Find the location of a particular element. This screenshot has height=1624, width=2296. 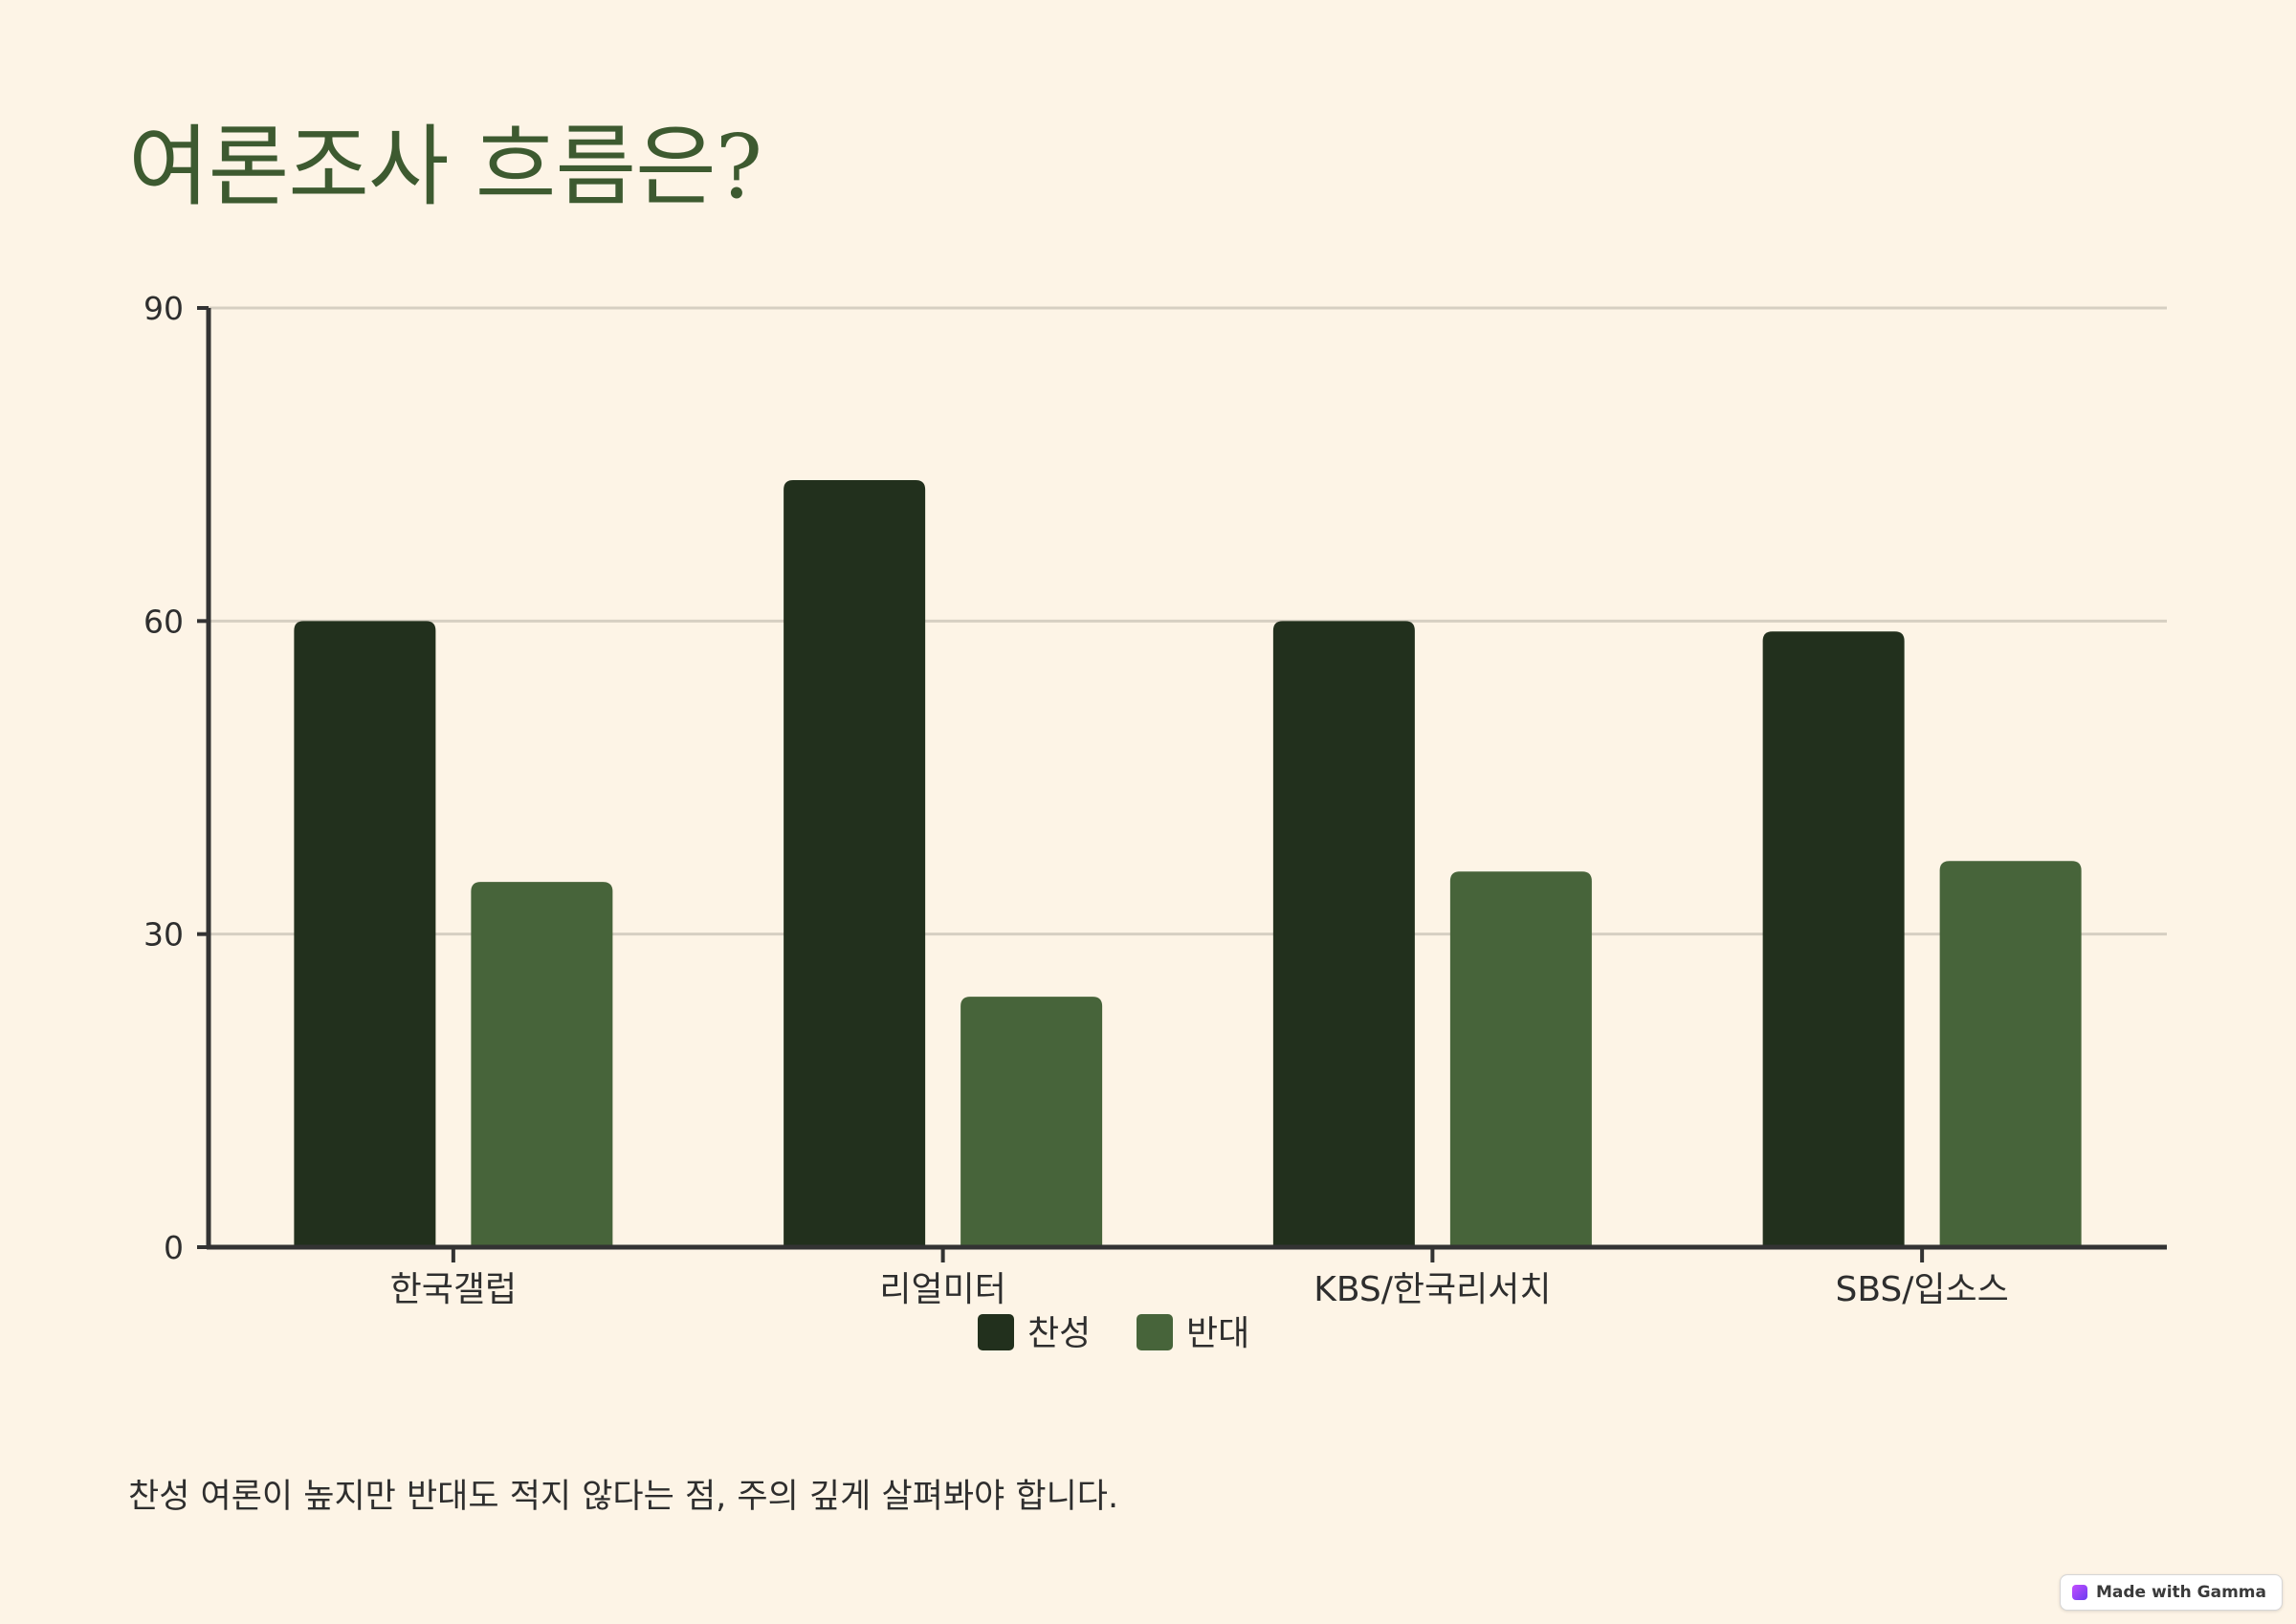

y-tick-label: 0 is located at coordinates (174, 1247).